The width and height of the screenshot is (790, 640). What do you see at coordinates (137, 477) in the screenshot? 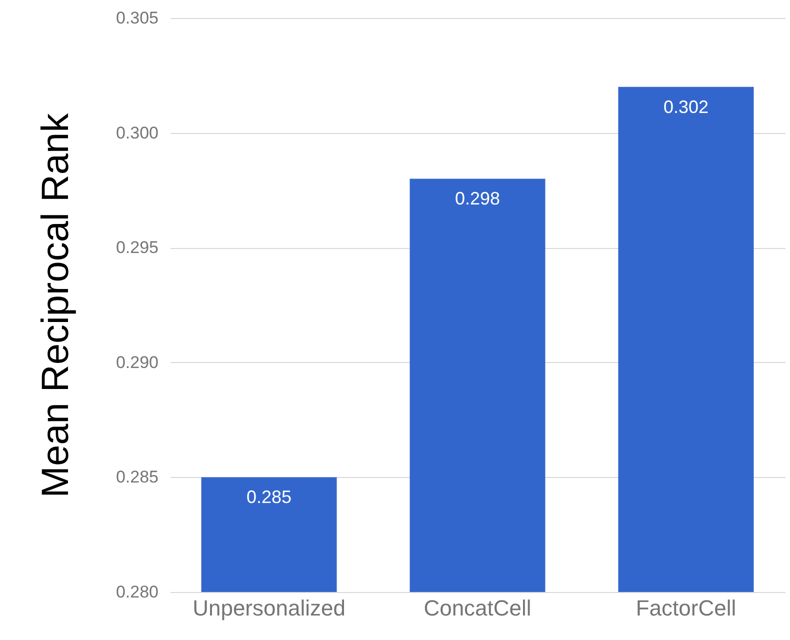
I see `y-tick-label: 0.285` at bounding box center [137, 477].